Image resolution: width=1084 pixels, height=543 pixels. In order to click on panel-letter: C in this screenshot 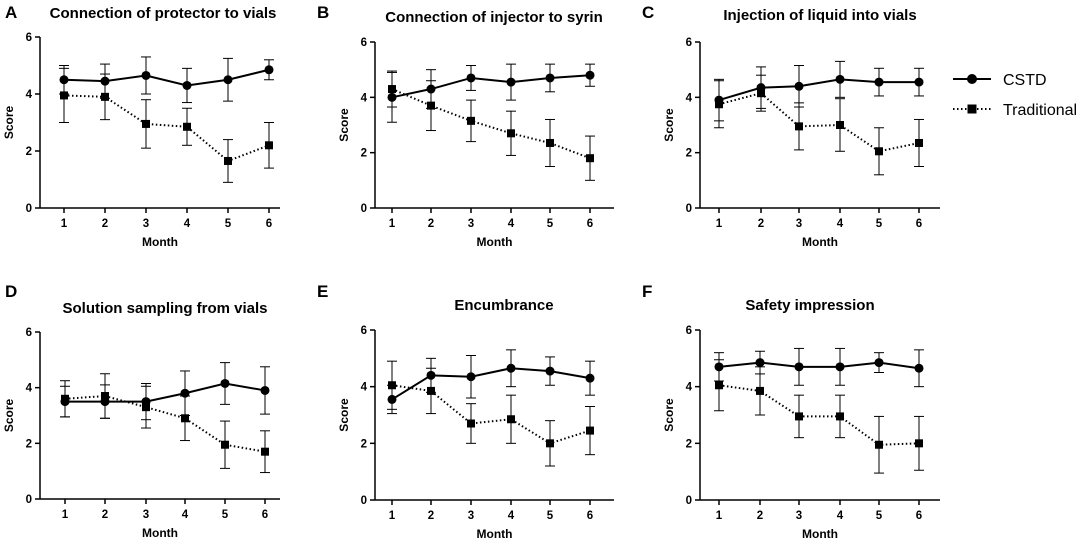, I will do `click(648, 12)`.